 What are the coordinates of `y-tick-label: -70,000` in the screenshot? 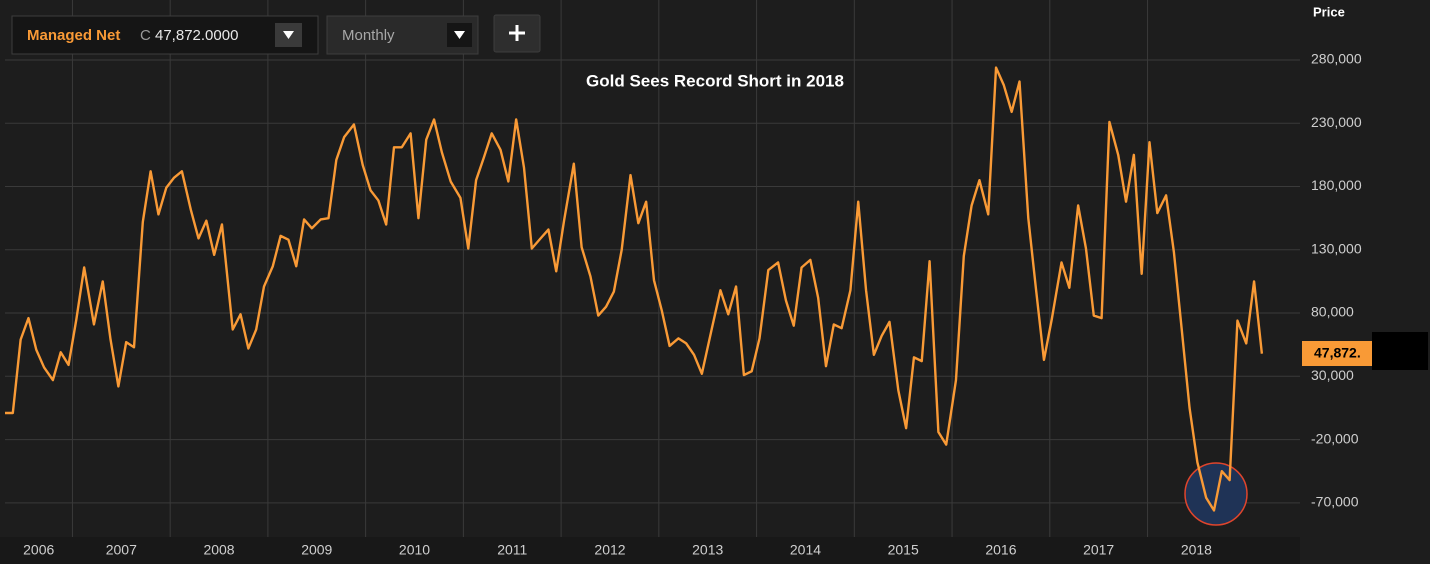 It's located at (1335, 502).